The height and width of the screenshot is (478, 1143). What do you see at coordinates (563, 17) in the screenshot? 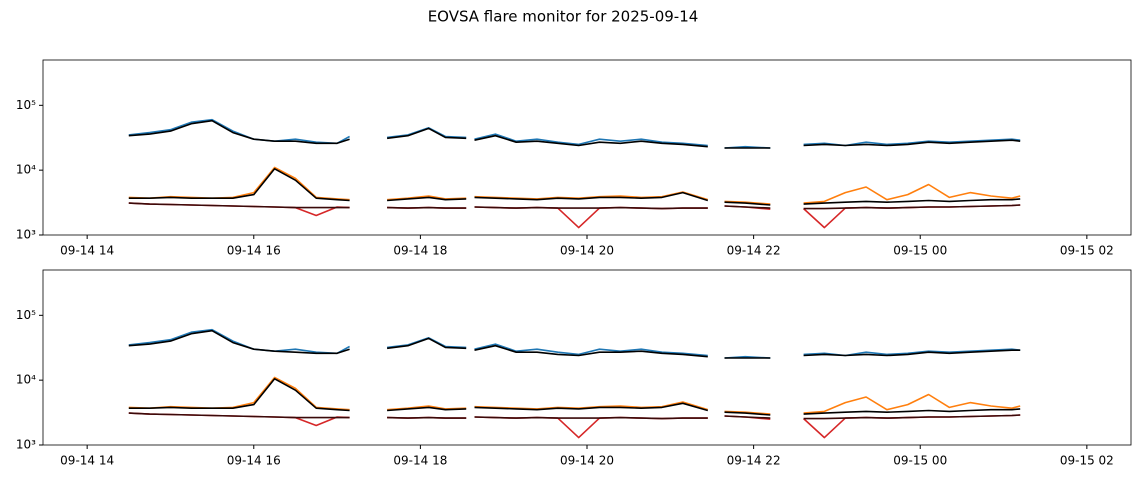
I see `figure-title: EOVSA flare monitor for 2025-09-14` at bounding box center [563, 17].